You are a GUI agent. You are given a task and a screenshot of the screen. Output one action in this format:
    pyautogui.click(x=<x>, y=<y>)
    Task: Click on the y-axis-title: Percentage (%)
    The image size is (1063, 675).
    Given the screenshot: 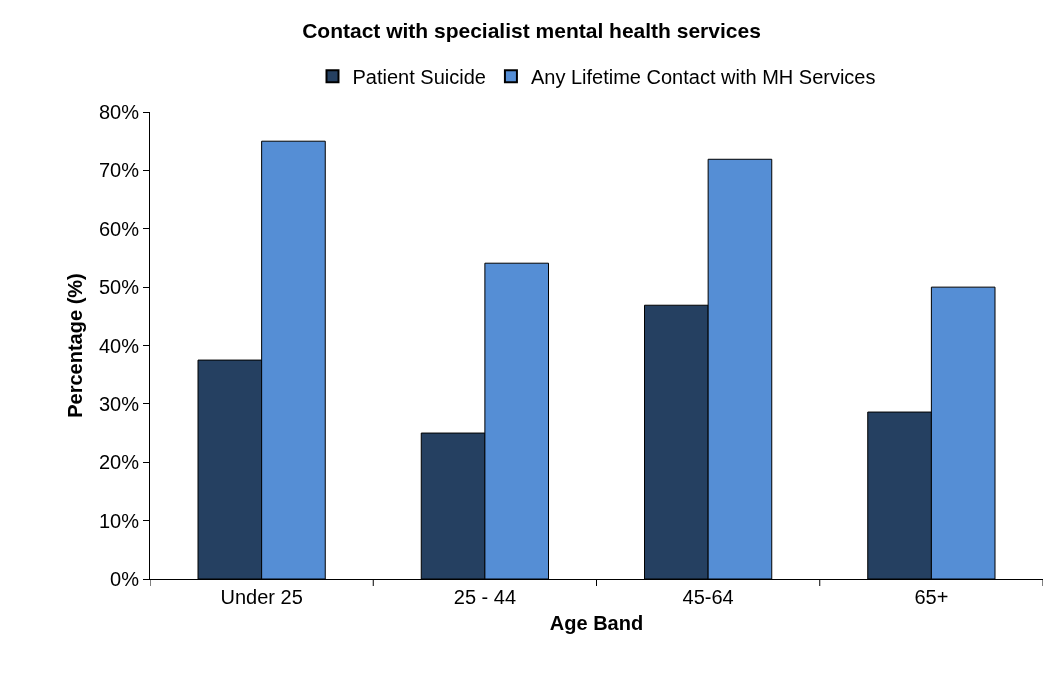 What is the action you would take?
    pyautogui.click(x=75, y=345)
    